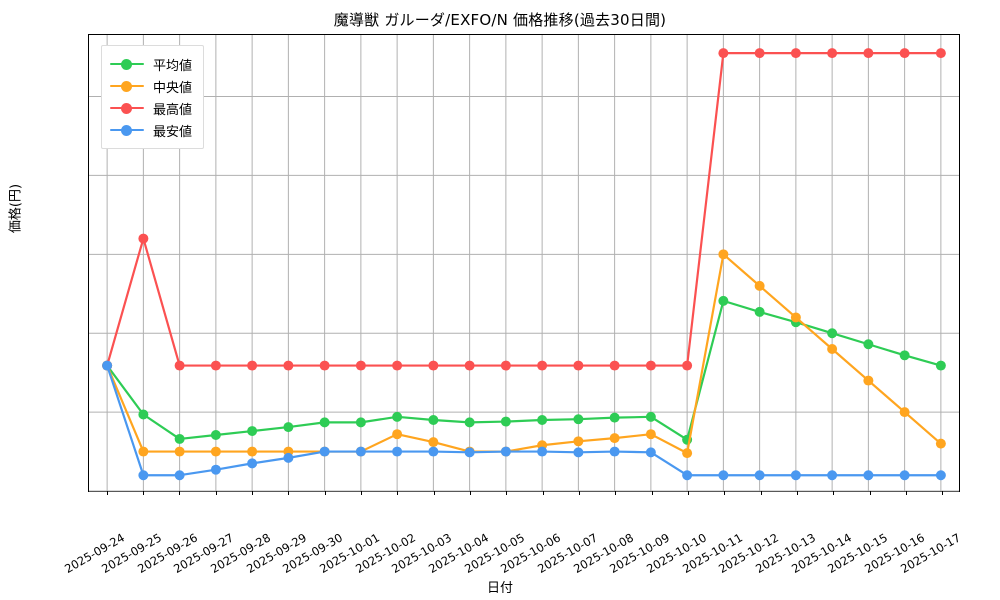  I want to click on legend-marker-median-icon, so click(127, 86).